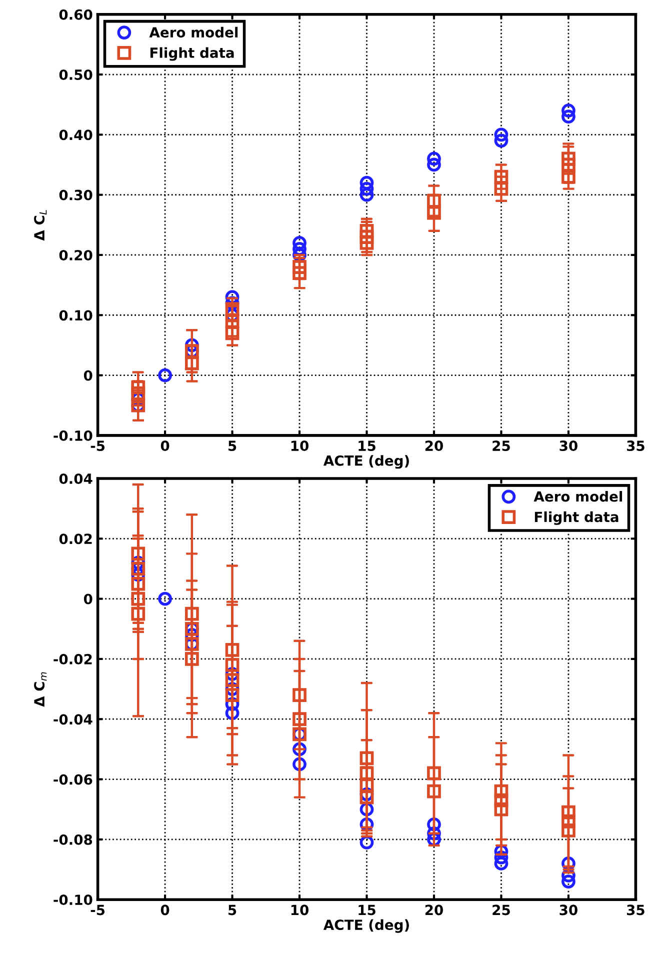  What do you see at coordinates (73, 839) in the screenshot?
I see `y-tick-label: -0.08` at bounding box center [73, 839].